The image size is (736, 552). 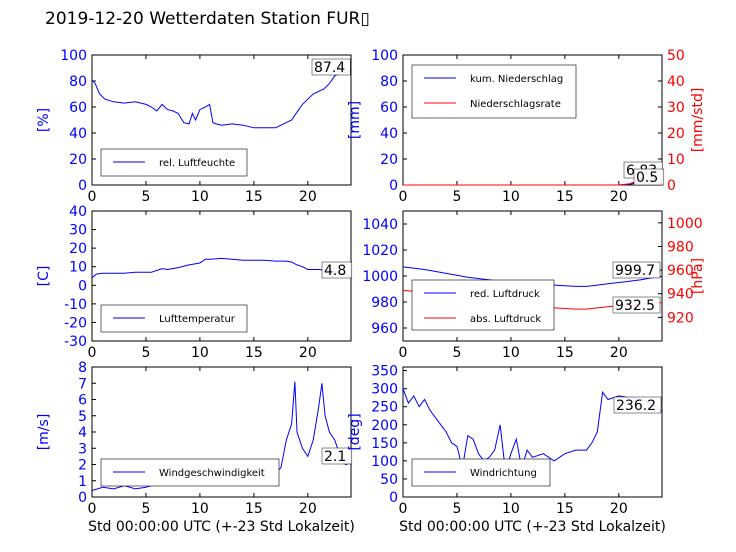 I want to click on y-tick-label: 30, so click(x=78, y=231).